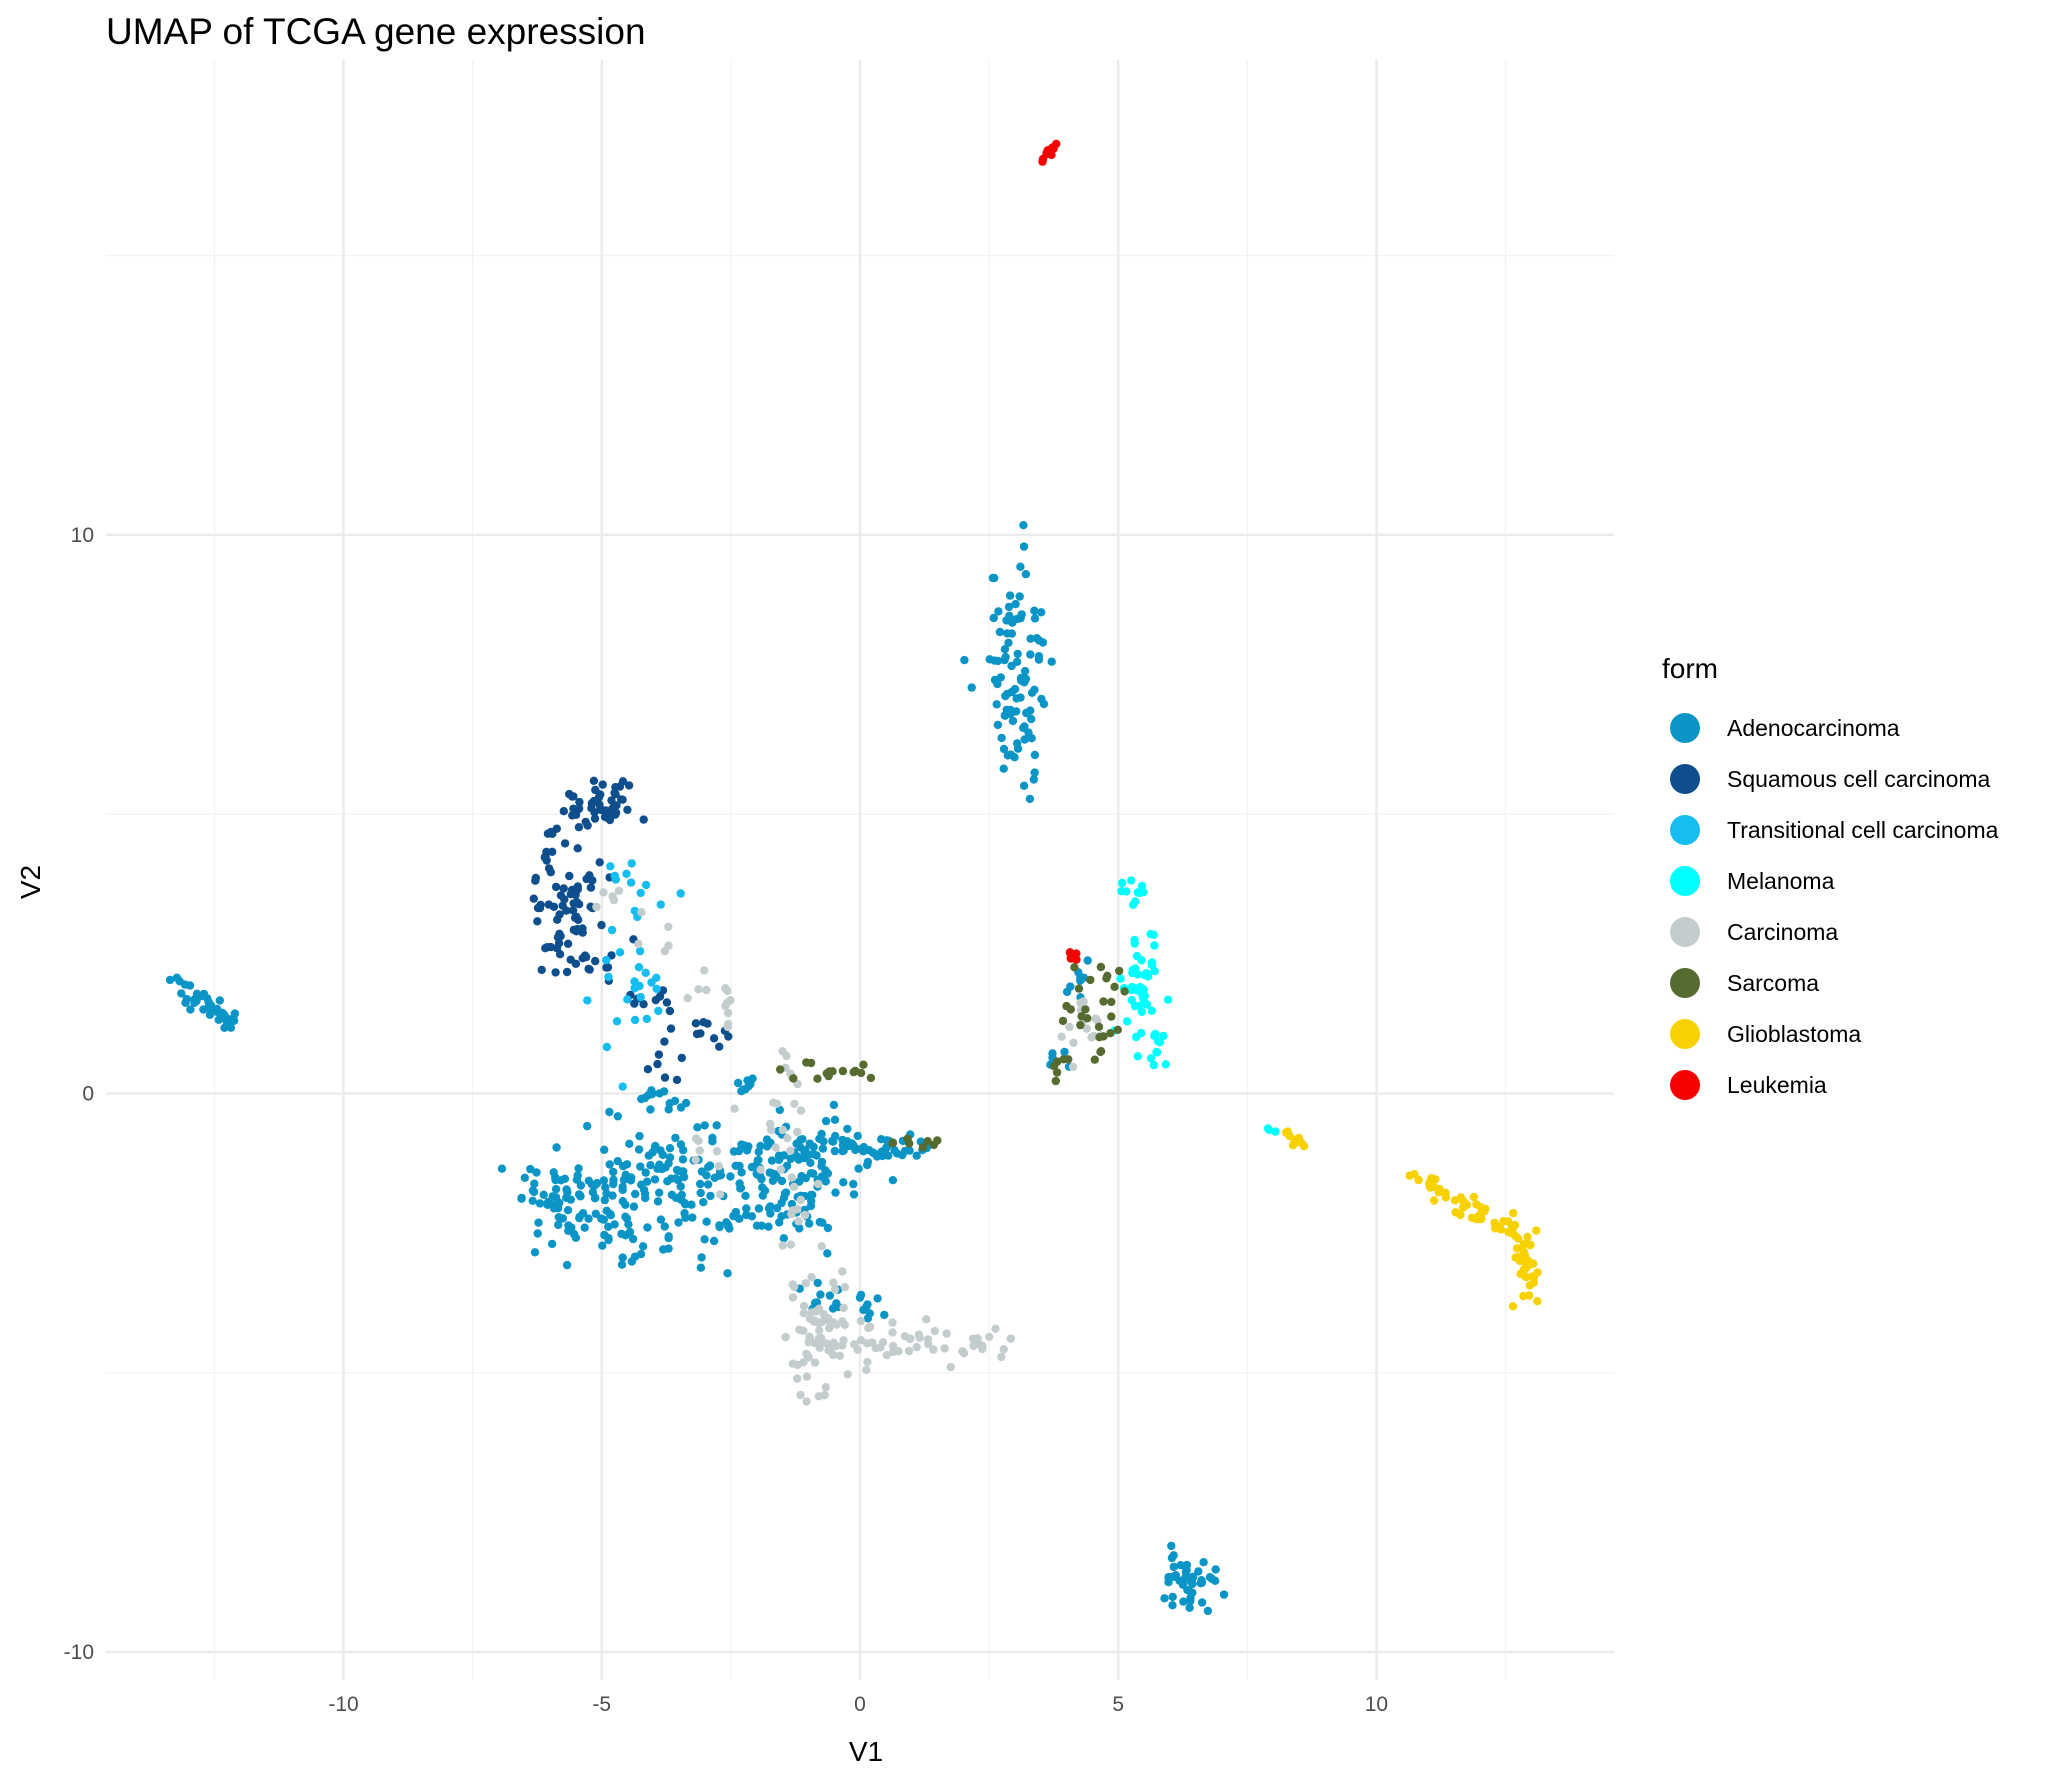 The height and width of the screenshot is (1771, 2054). What do you see at coordinates (1376, 1704) in the screenshot?
I see `x-tick-label: 10` at bounding box center [1376, 1704].